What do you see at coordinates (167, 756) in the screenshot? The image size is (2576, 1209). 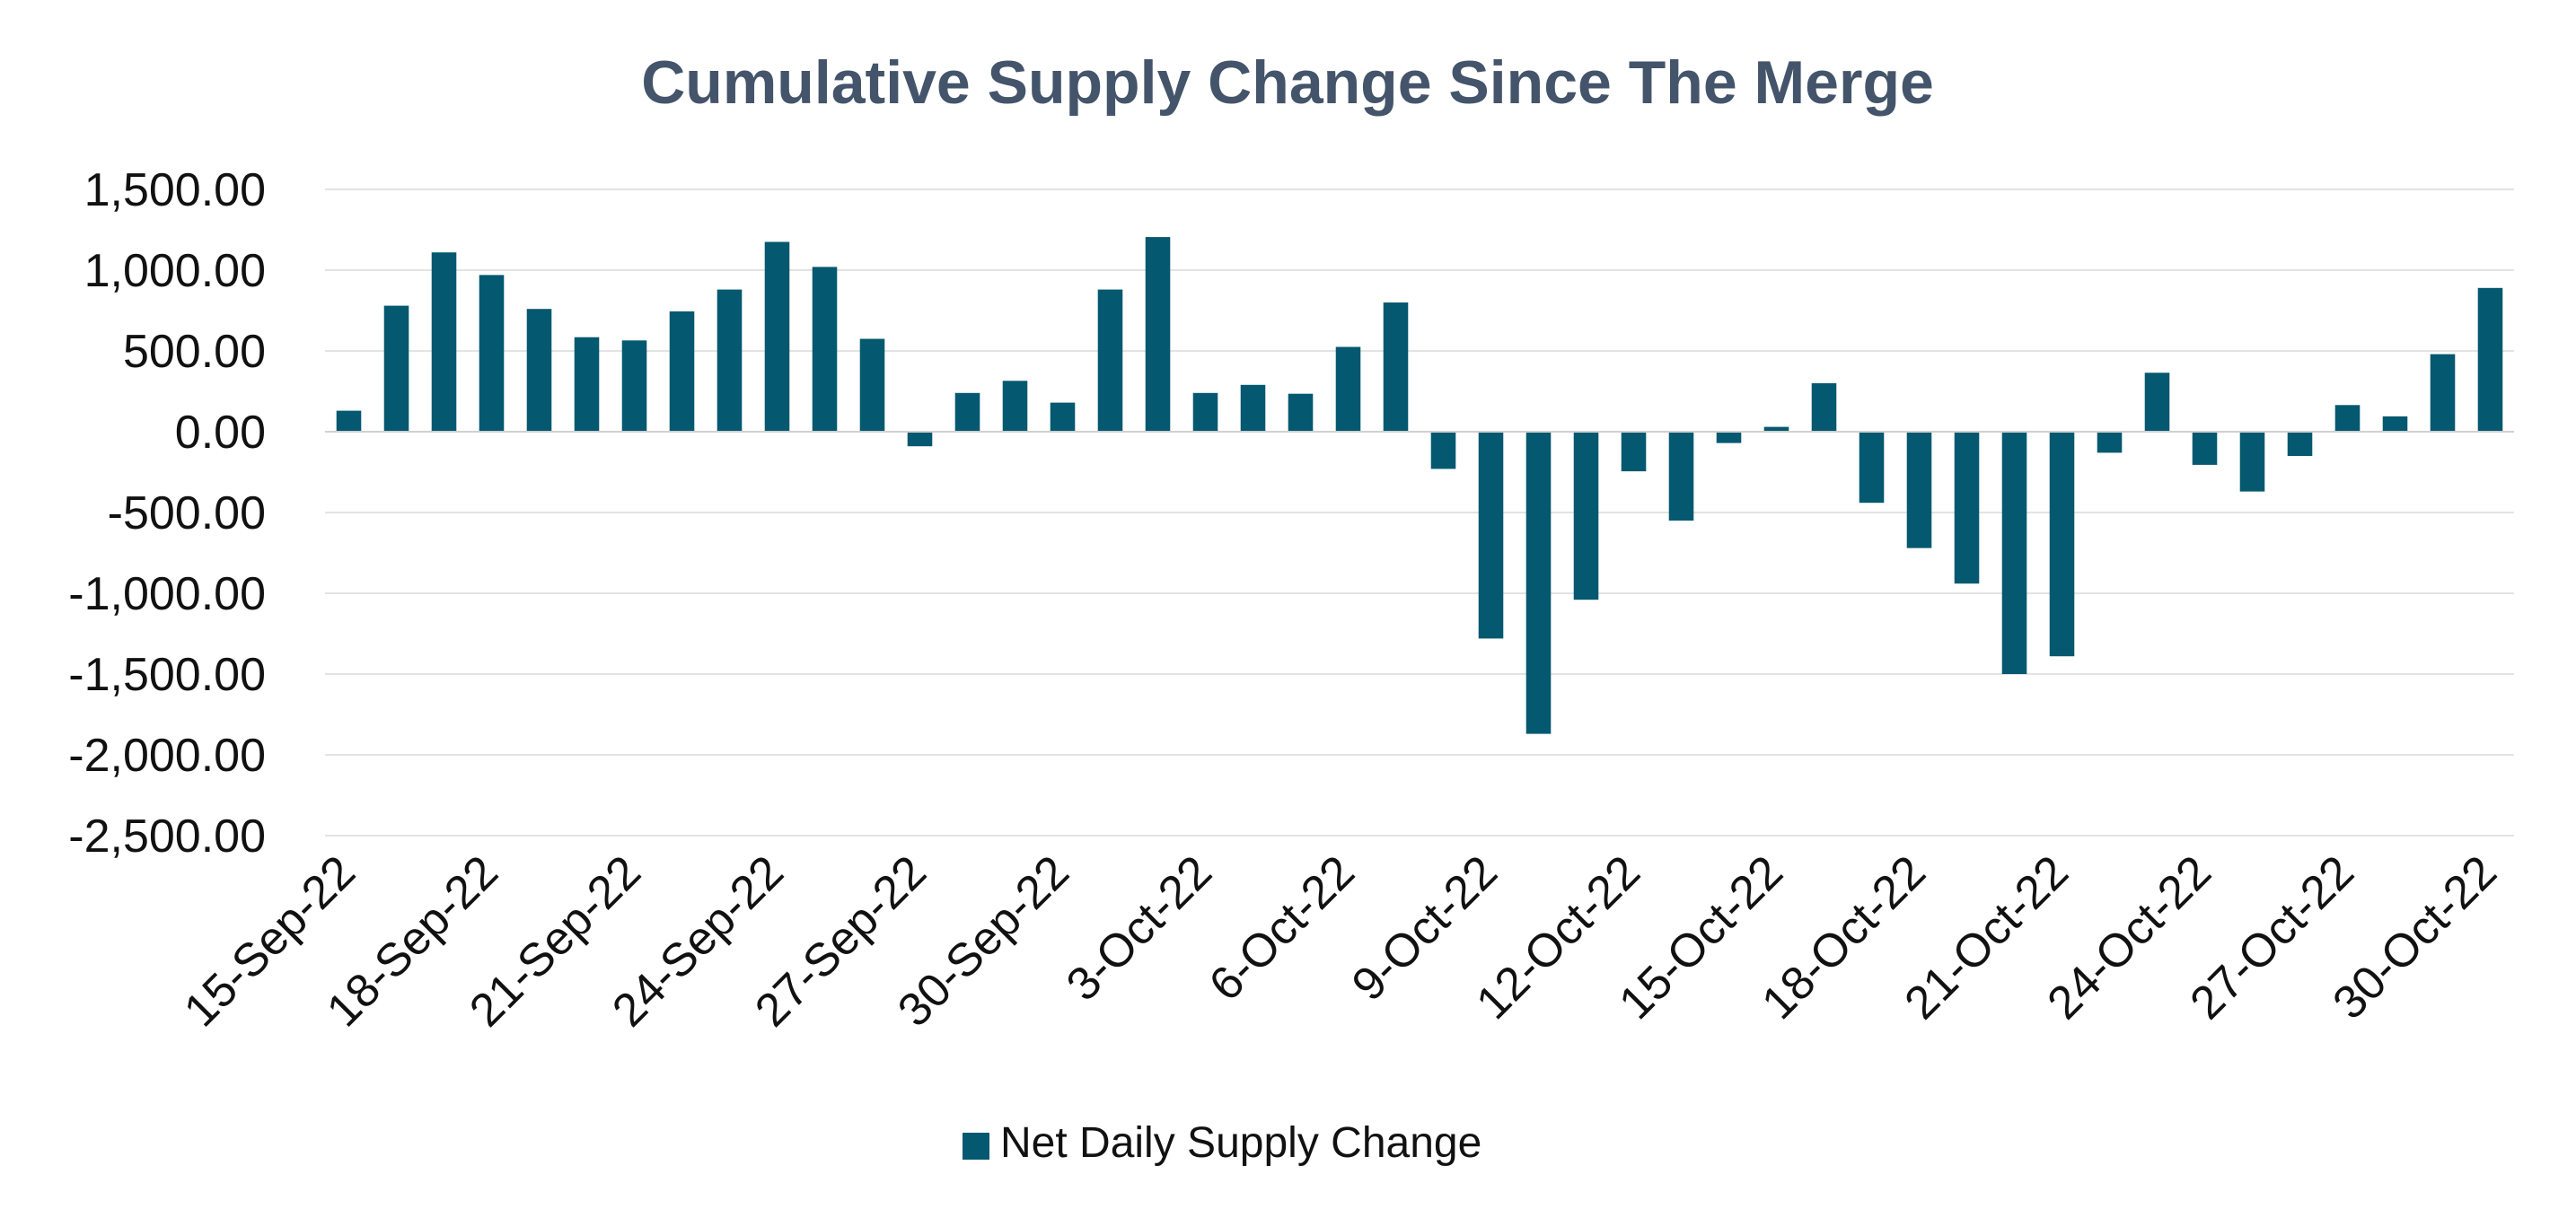 I see `y-tick-label: -2,000.00` at bounding box center [167, 756].